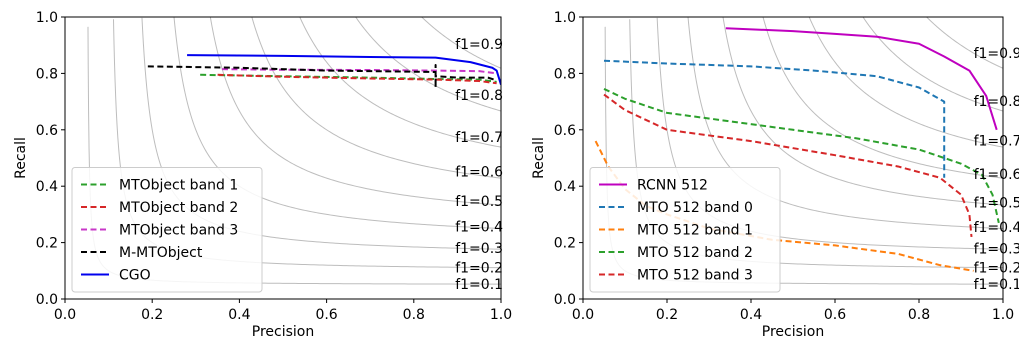 The height and width of the screenshot is (341, 1019). What do you see at coordinates (695, 276) in the screenshot?
I see `legend-label: MTO 512 band 3` at bounding box center [695, 276].